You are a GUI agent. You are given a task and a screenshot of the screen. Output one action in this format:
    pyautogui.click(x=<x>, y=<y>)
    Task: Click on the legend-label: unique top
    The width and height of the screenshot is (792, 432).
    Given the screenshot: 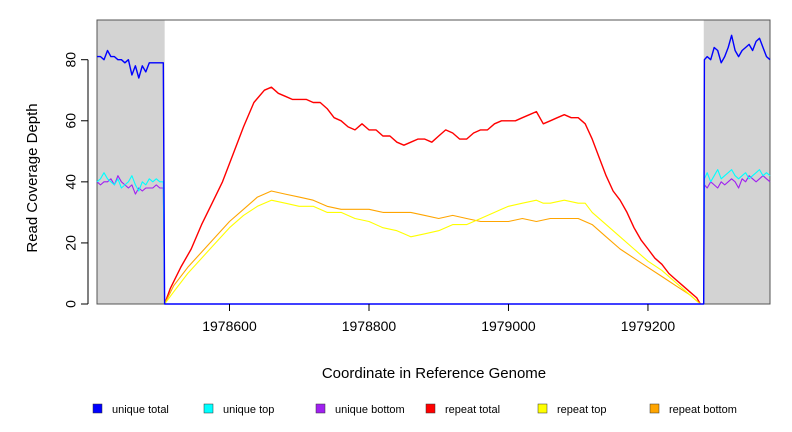 What is the action you would take?
    pyautogui.click(x=248, y=410)
    